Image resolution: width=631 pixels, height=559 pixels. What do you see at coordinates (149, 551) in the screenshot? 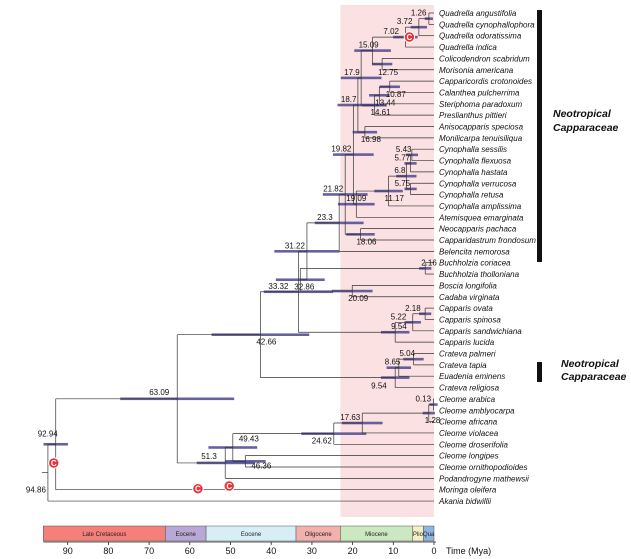
I see `axis-tick-label: 70` at bounding box center [149, 551].